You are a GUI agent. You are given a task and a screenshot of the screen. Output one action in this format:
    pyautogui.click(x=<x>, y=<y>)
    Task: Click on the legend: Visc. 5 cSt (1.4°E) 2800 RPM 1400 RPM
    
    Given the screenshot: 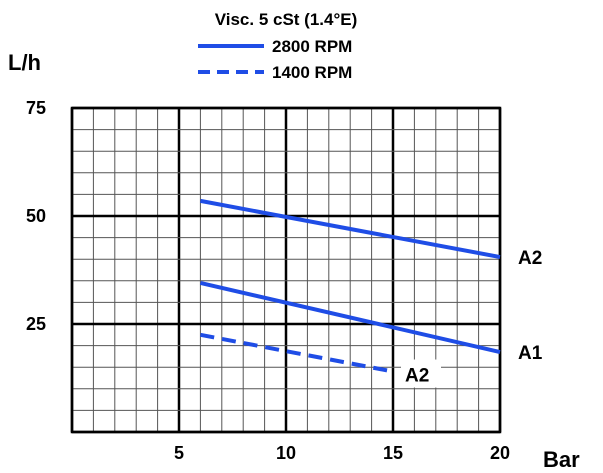 What is the action you would take?
    pyautogui.click(x=277, y=46)
    